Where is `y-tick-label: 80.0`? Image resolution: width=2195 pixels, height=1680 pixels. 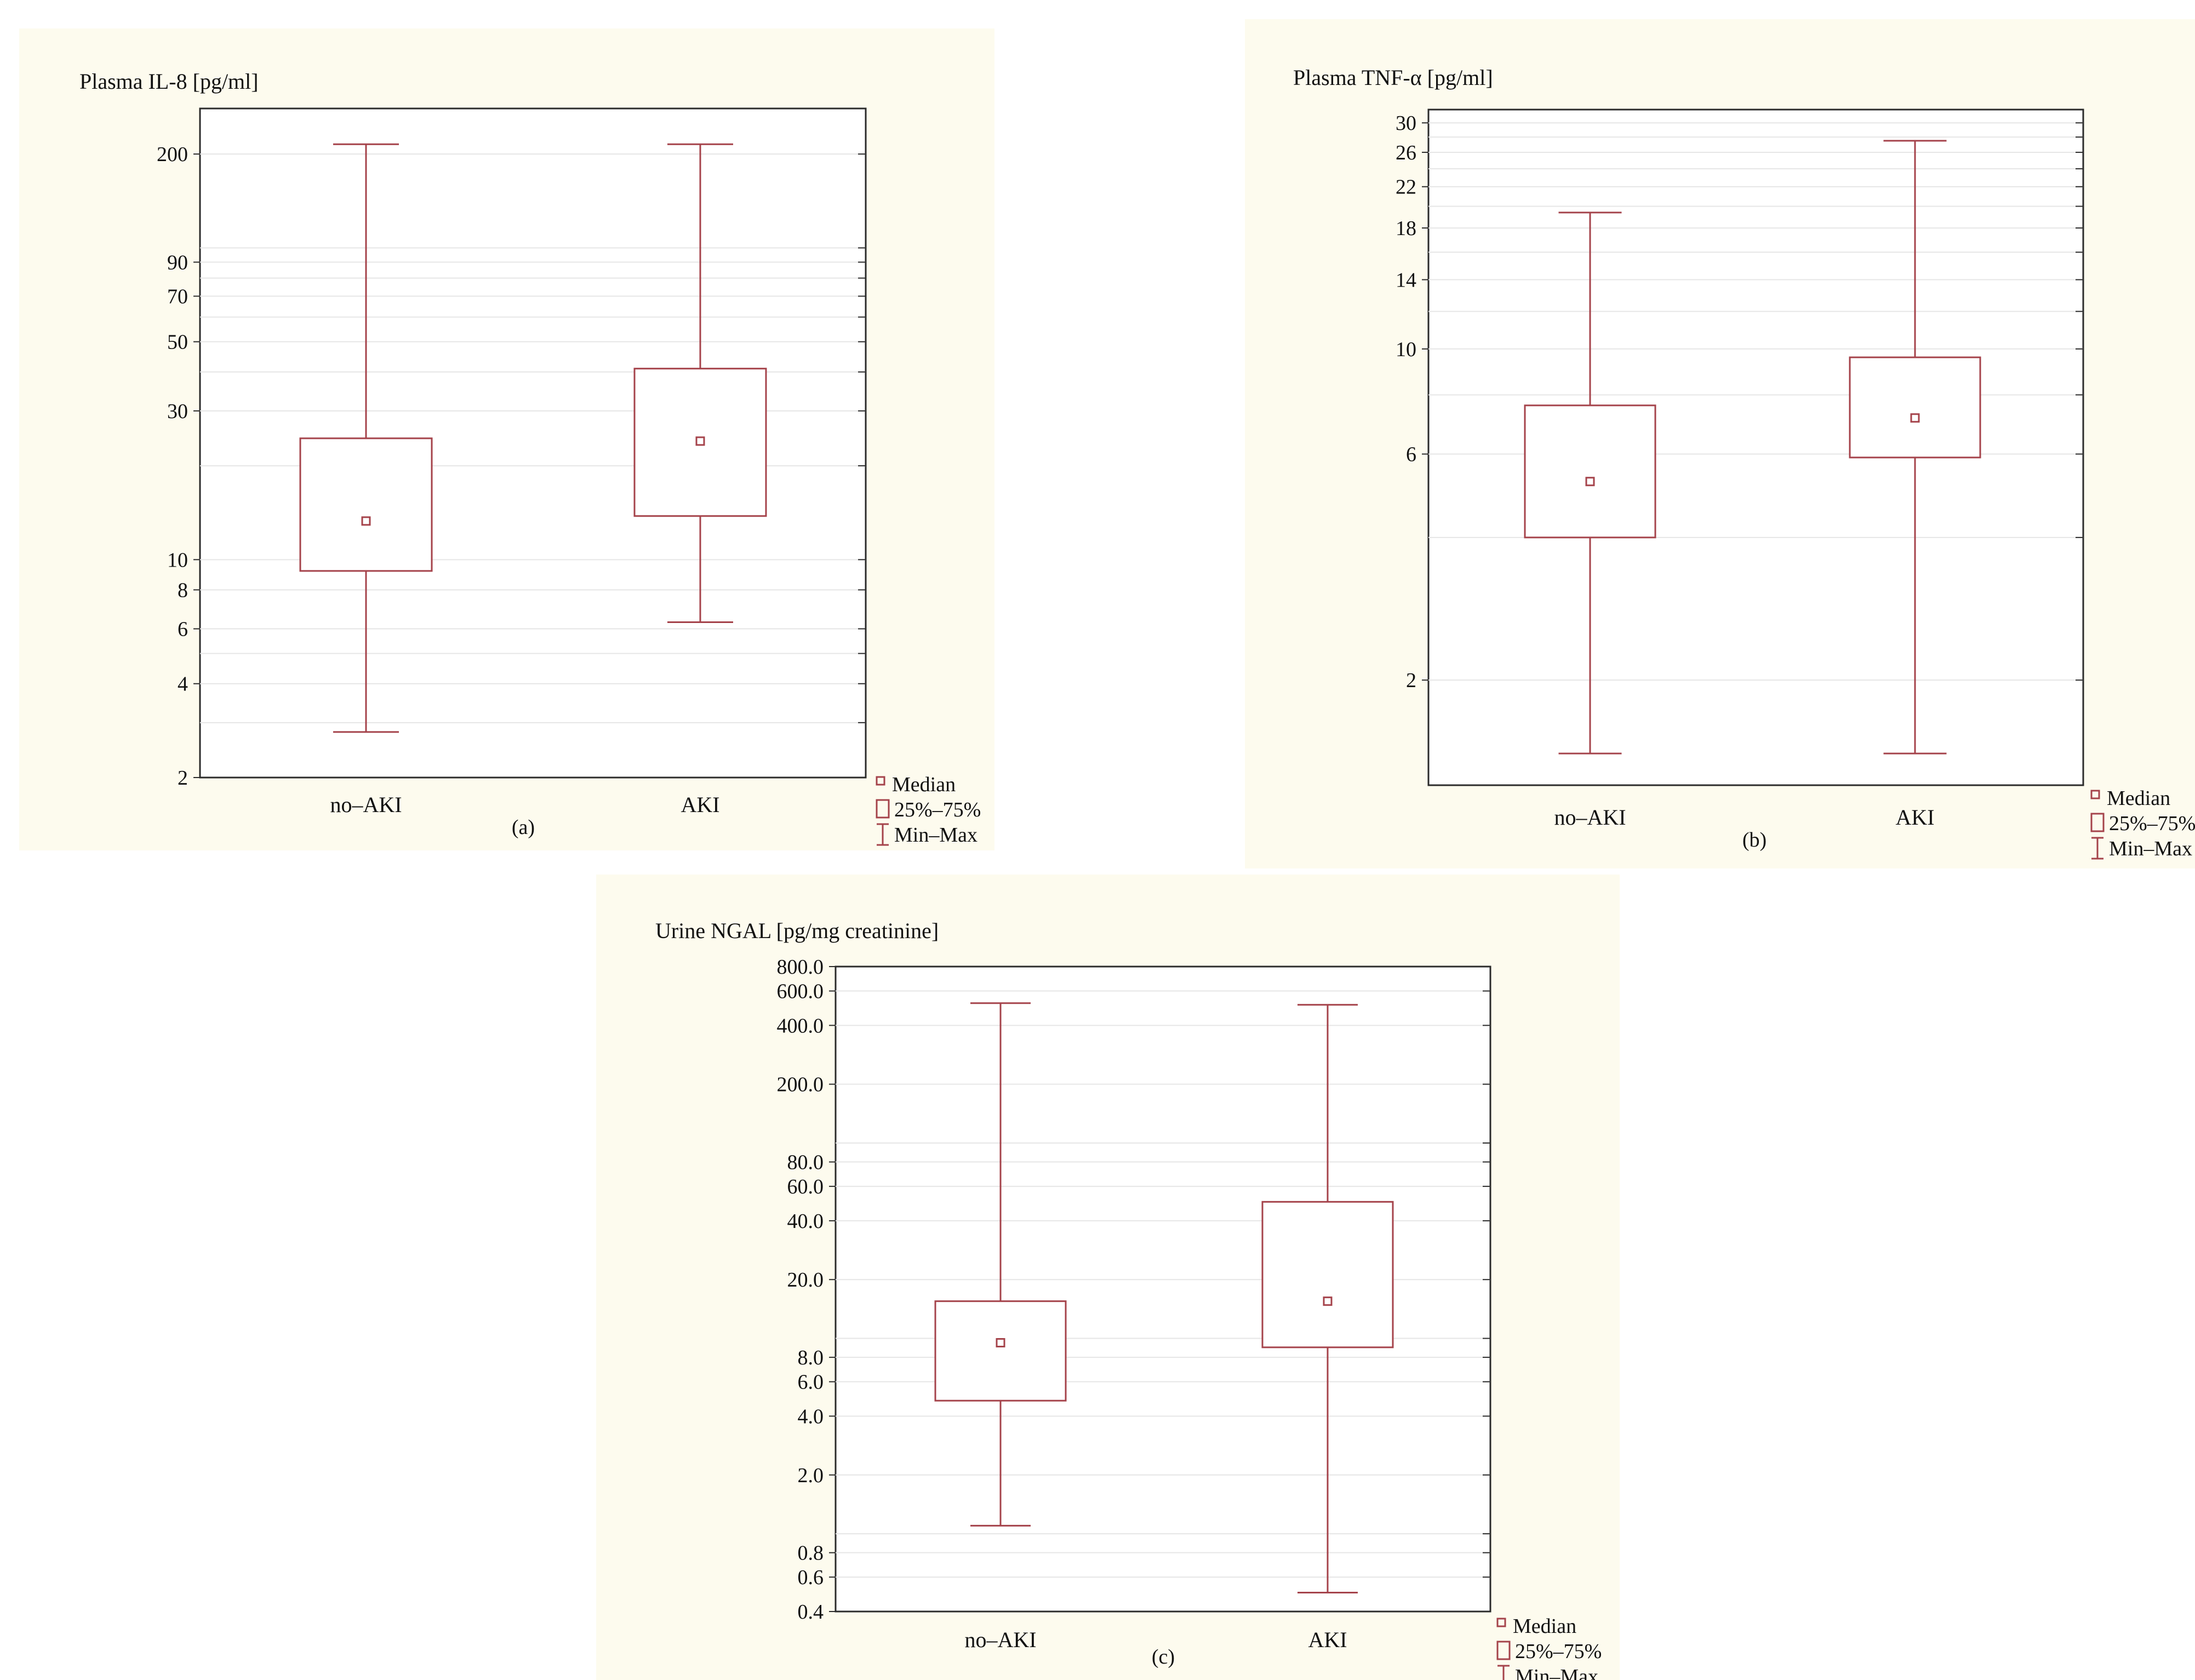 y-tick-label: 80.0 is located at coordinates (805, 1162).